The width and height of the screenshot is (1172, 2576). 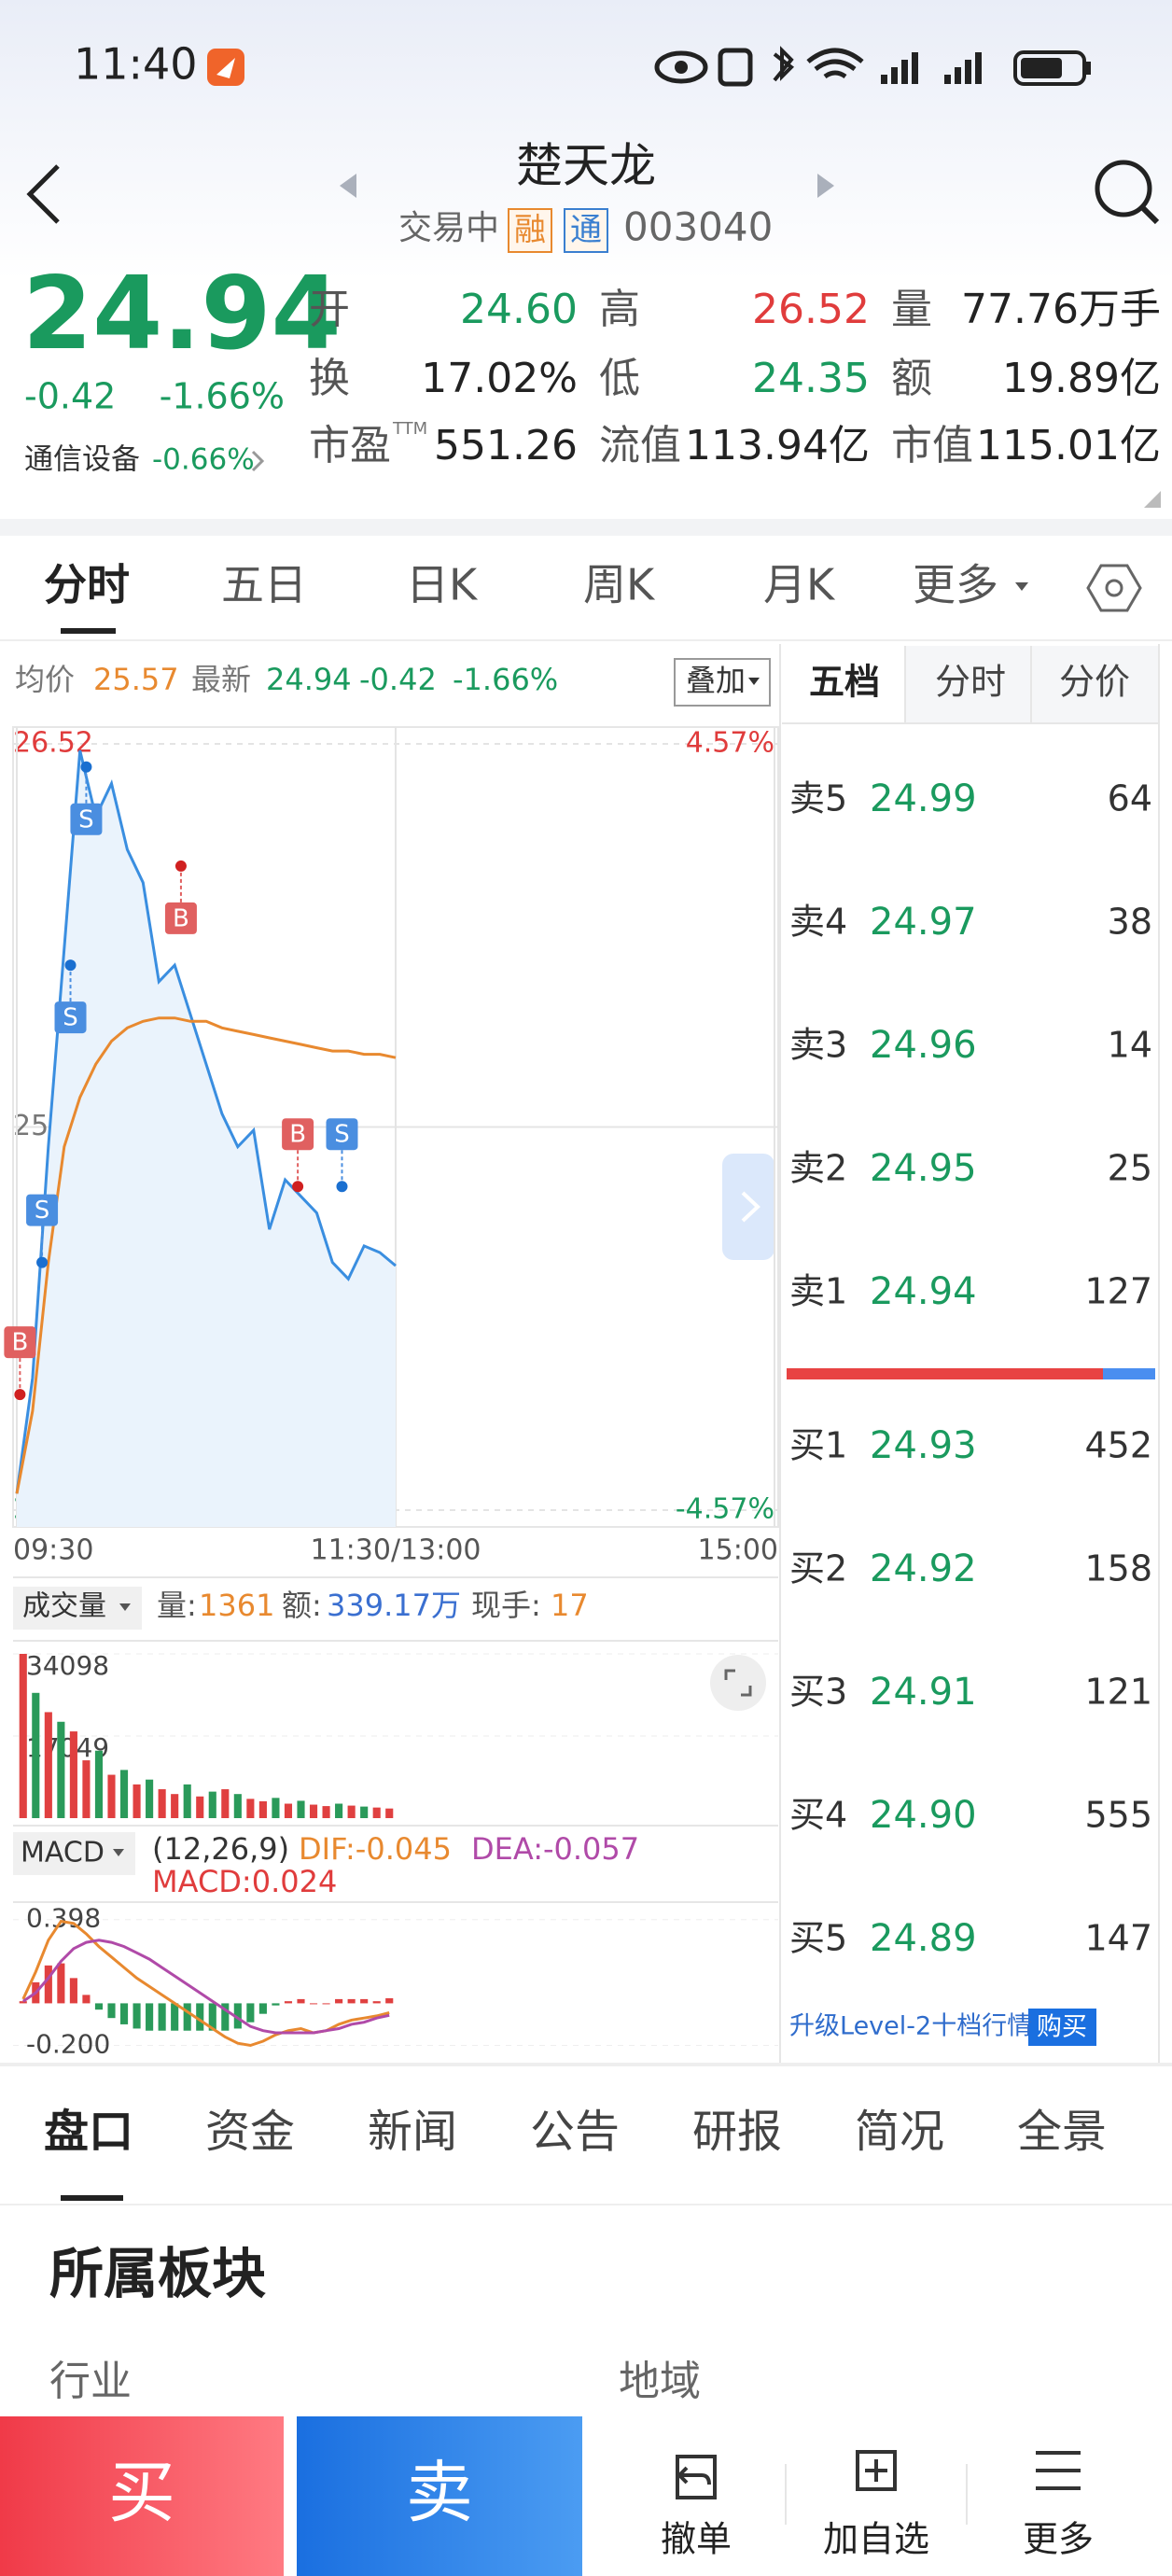 What do you see at coordinates (619, 585) in the screenshot?
I see `chart-tab: 周K` at bounding box center [619, 585].